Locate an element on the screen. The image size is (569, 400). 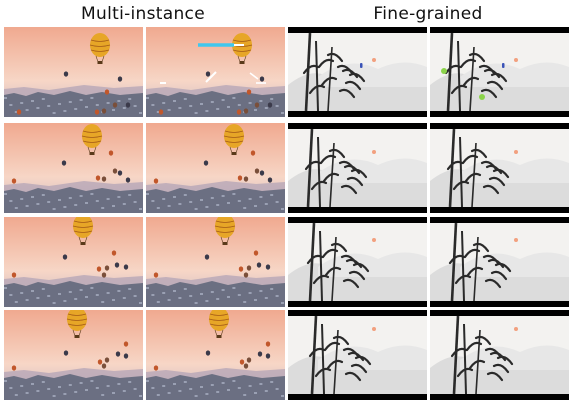
bamboo-frame-1-original is located at coordinates (357, 72).